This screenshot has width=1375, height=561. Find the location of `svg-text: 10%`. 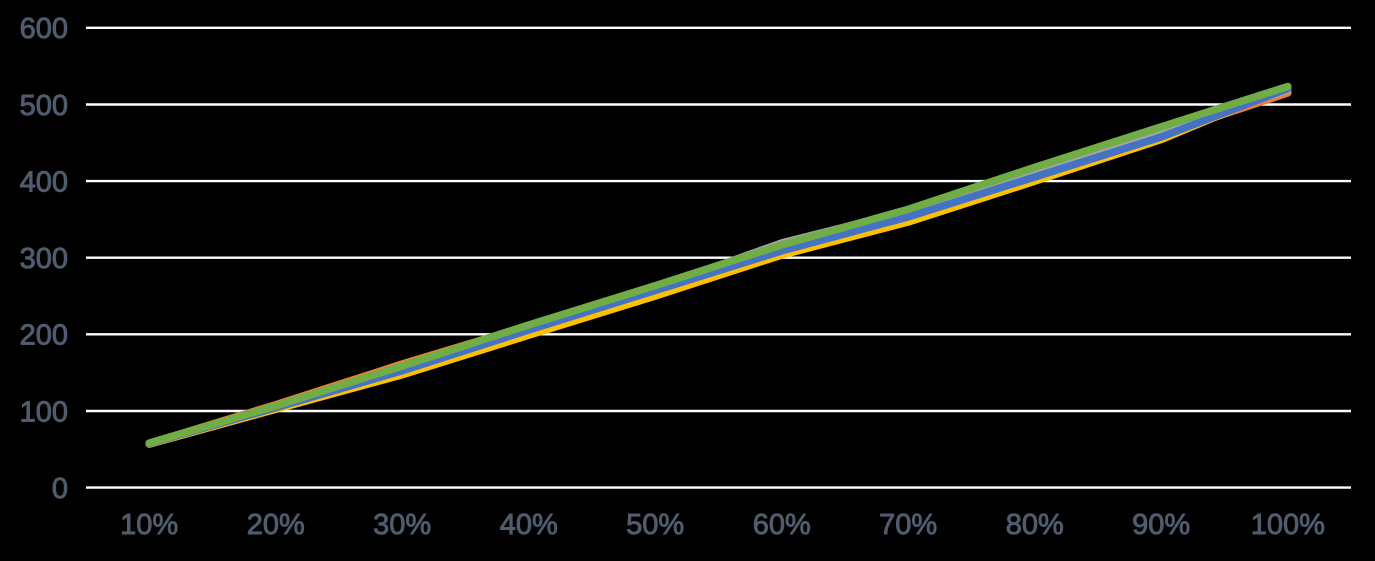

svg-text: 10% is located at coordinates (149, 525).